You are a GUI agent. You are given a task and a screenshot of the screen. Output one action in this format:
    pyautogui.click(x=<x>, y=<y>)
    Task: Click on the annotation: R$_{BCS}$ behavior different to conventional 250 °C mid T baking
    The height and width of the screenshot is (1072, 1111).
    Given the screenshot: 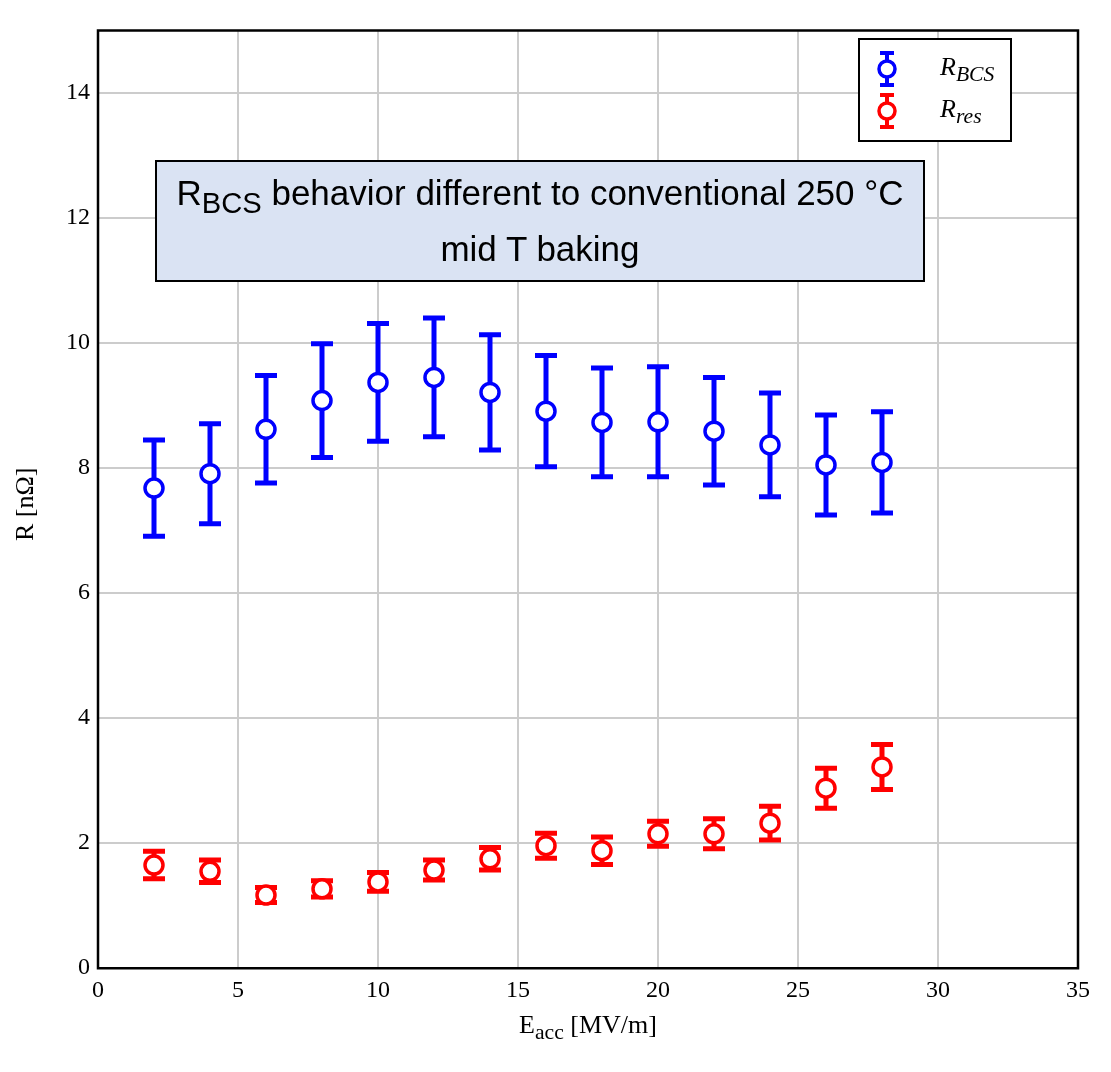 What is the action you would take?
    pyautogui.click(x=540, y=221)
    